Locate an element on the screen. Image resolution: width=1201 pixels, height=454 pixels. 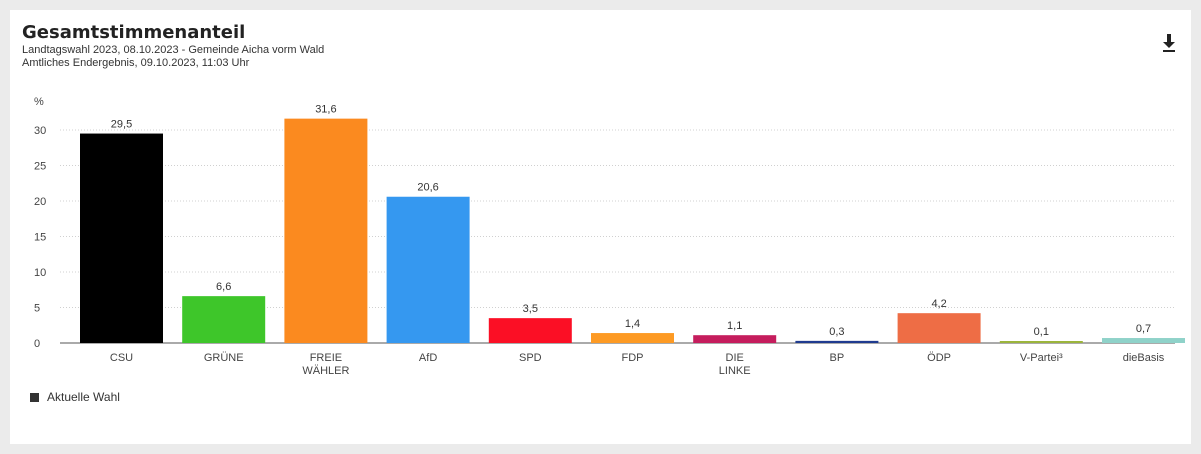
bar-value-label: 6,6 is located at coordinates (223, 287).